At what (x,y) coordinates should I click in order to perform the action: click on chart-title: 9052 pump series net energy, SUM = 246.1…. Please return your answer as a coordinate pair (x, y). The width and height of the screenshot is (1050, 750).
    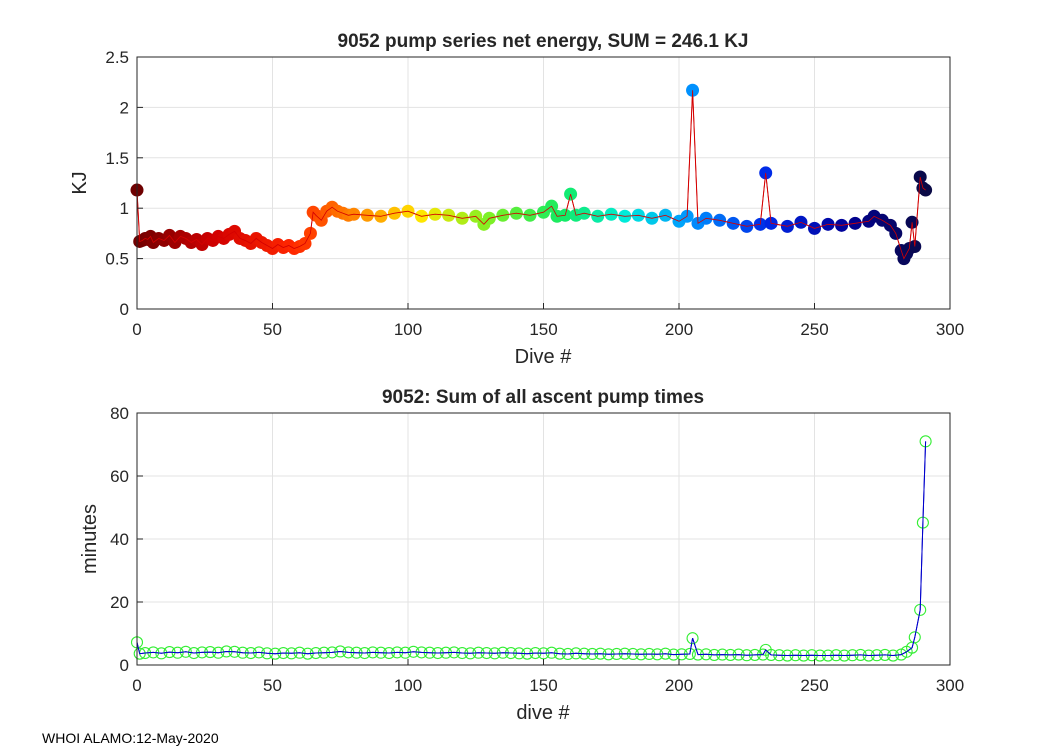
    Looking at the image, I should click on (543, 41).